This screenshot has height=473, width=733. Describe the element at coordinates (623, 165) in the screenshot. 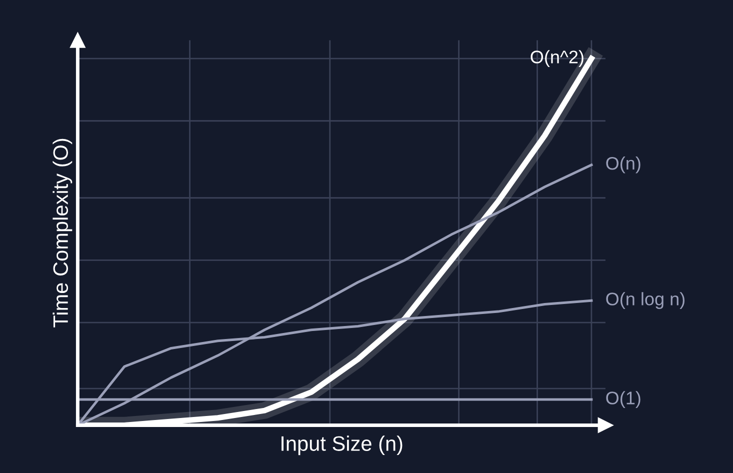

I see `series-label: O(n)` at that location.